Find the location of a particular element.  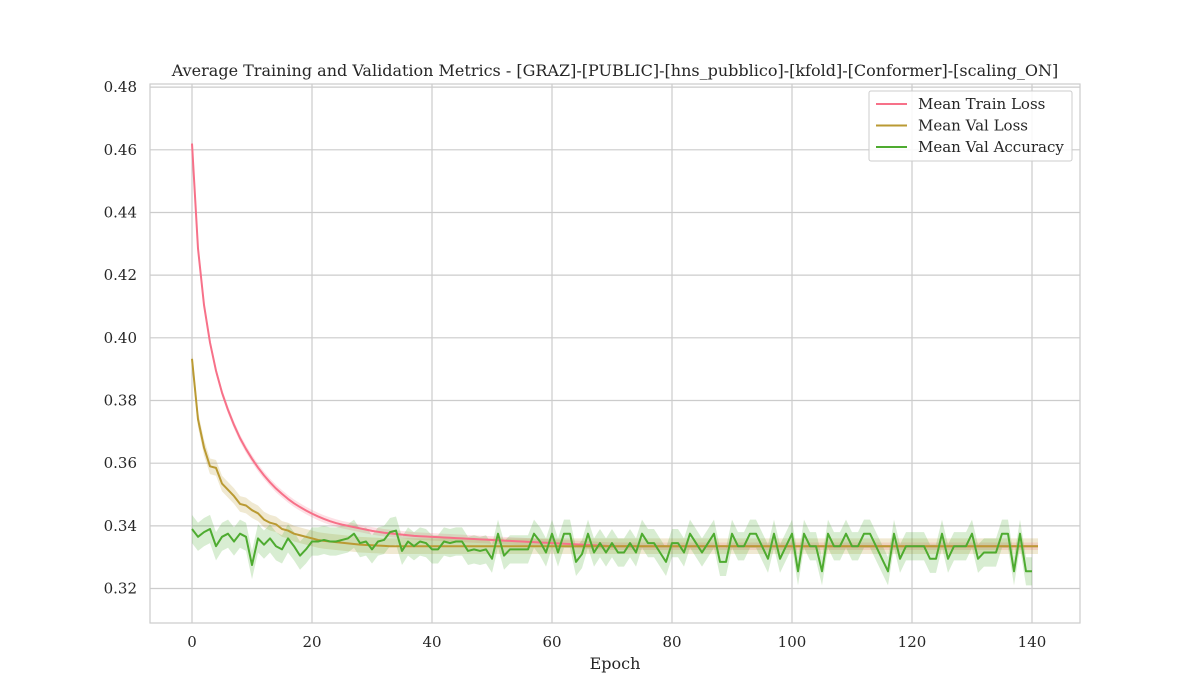

y-tick-label: 0.42 is located at coordinates (120, 275).